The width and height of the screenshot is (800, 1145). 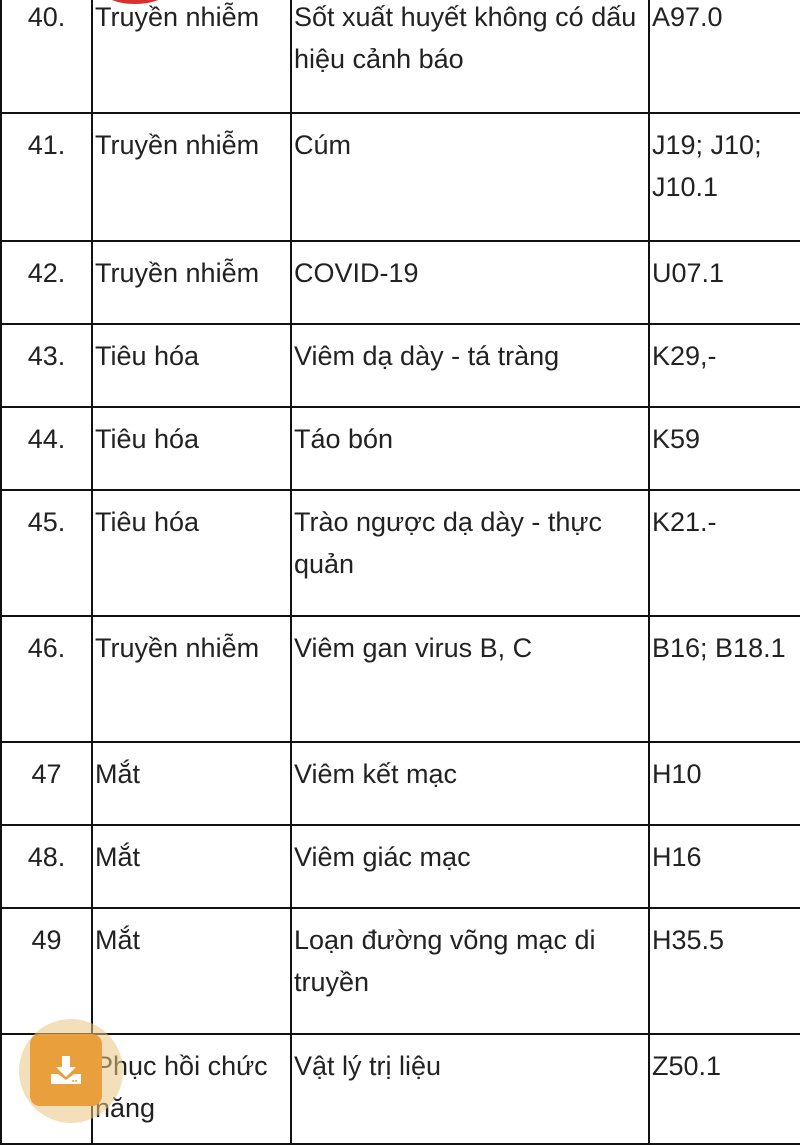 What do you see at coordinates (470, 282) in the screenshot?
I see `row-disease: COVID-19` at bounding box center [470, 282].